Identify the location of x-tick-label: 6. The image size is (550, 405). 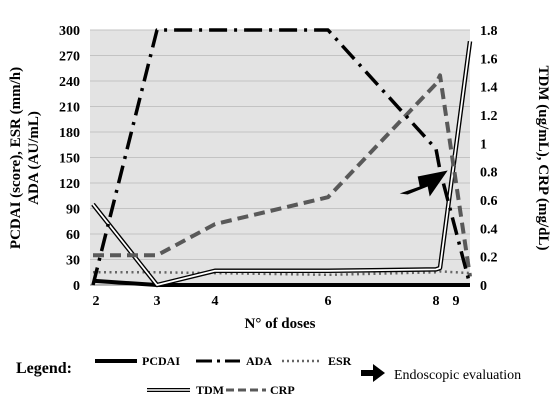
(328, 301).